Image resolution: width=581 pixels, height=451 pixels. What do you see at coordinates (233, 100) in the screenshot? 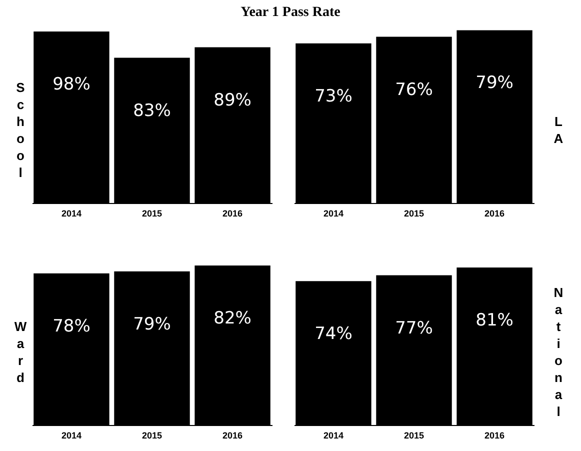
I see `data-label: 89%` at bounding box center [233, 100].